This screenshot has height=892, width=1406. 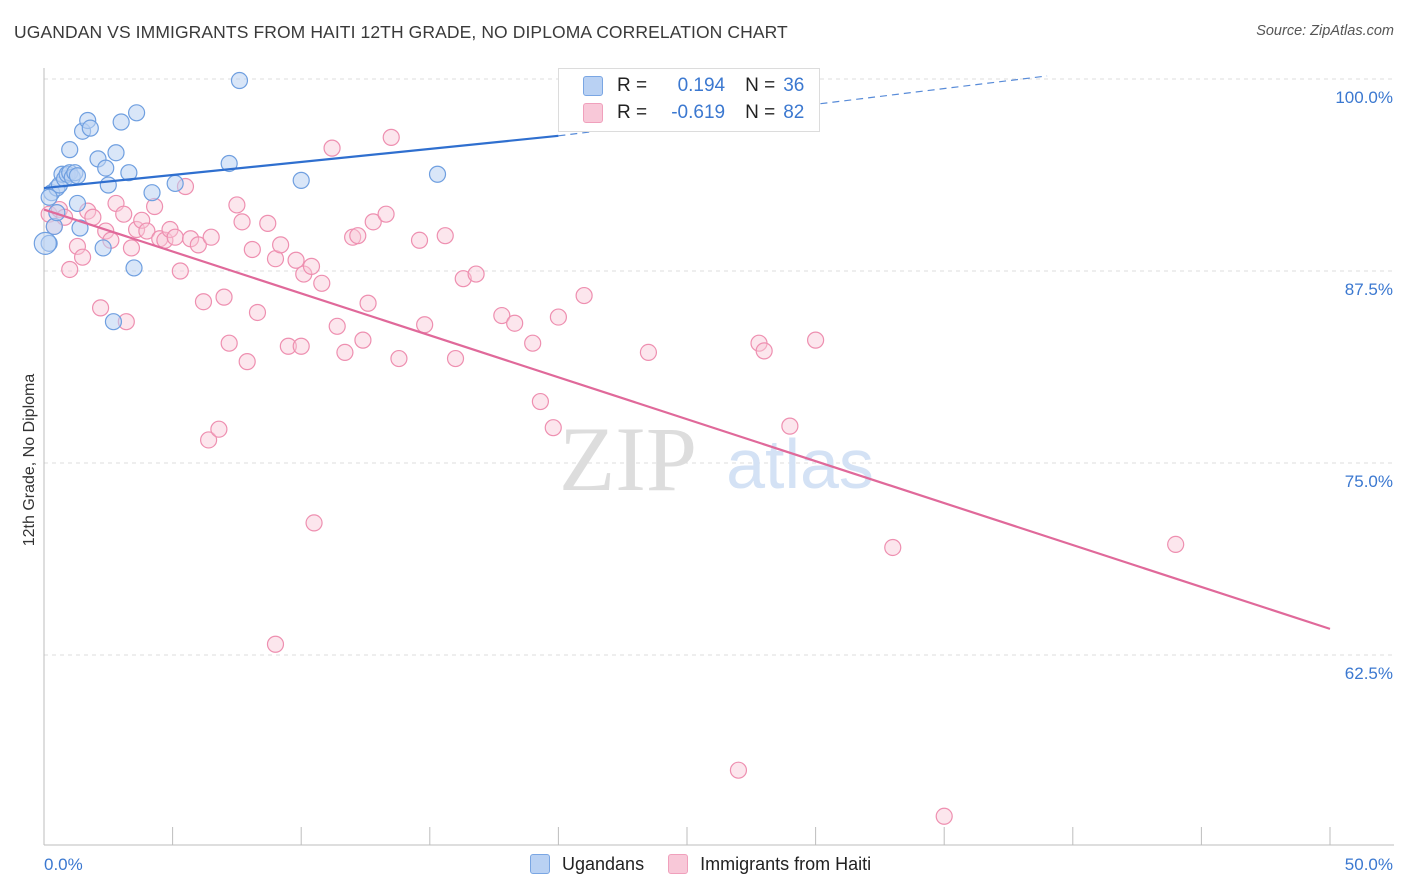 What do you see at coordinates (1364, 97) in the screenshot?
I see `y-tick-label: 100.0%` at bounding box center [1364, 97].